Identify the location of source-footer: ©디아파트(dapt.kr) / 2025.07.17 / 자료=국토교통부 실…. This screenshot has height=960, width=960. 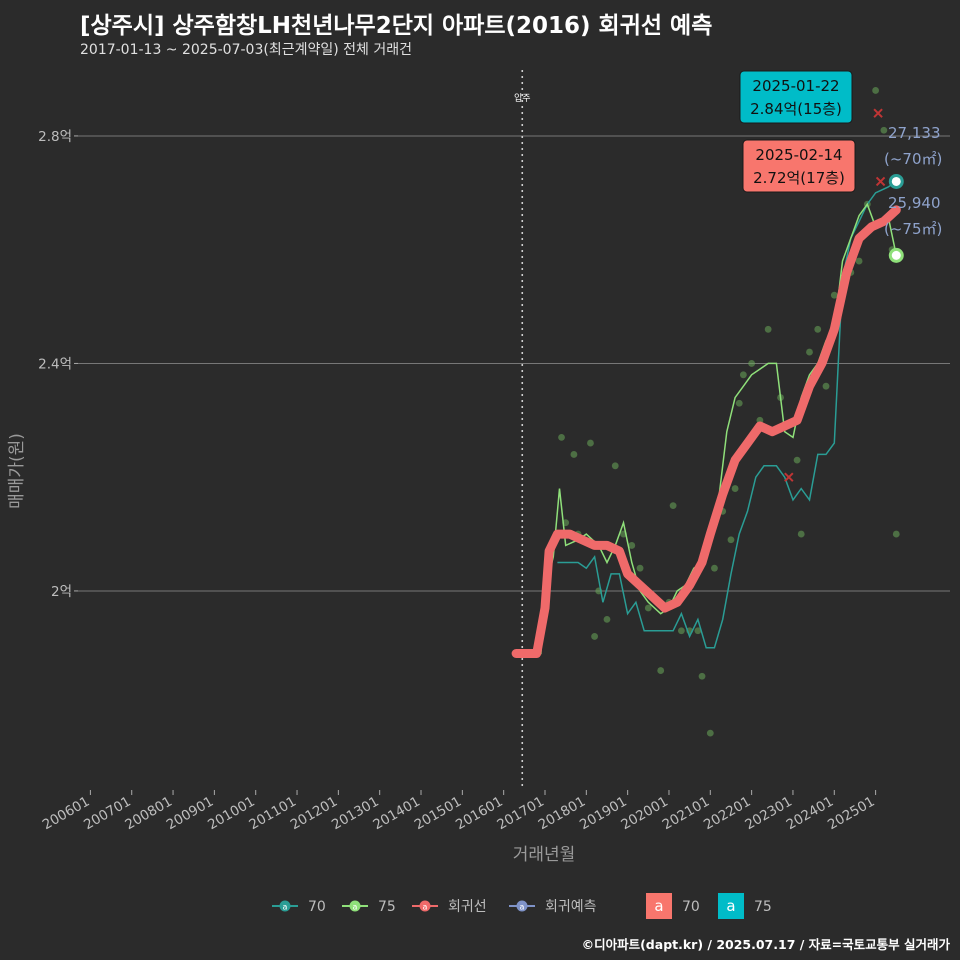
(765, 944).